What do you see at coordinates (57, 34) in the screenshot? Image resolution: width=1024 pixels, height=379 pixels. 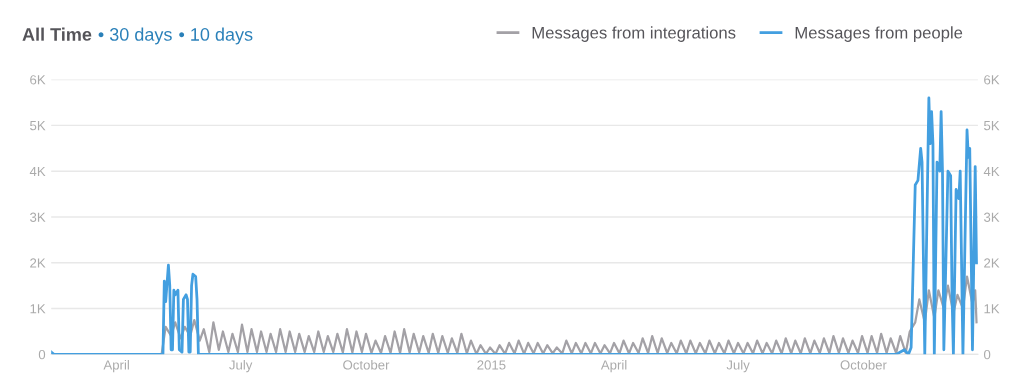 I see `chart-title: All Time` at bounding box center [57, 34].